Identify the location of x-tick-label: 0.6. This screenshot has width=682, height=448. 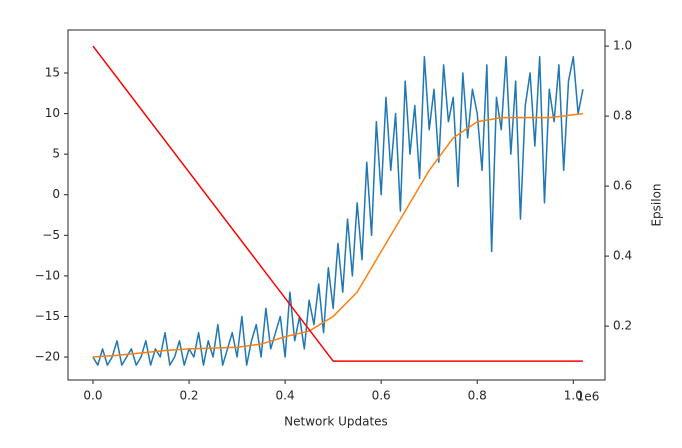
(381, 396).